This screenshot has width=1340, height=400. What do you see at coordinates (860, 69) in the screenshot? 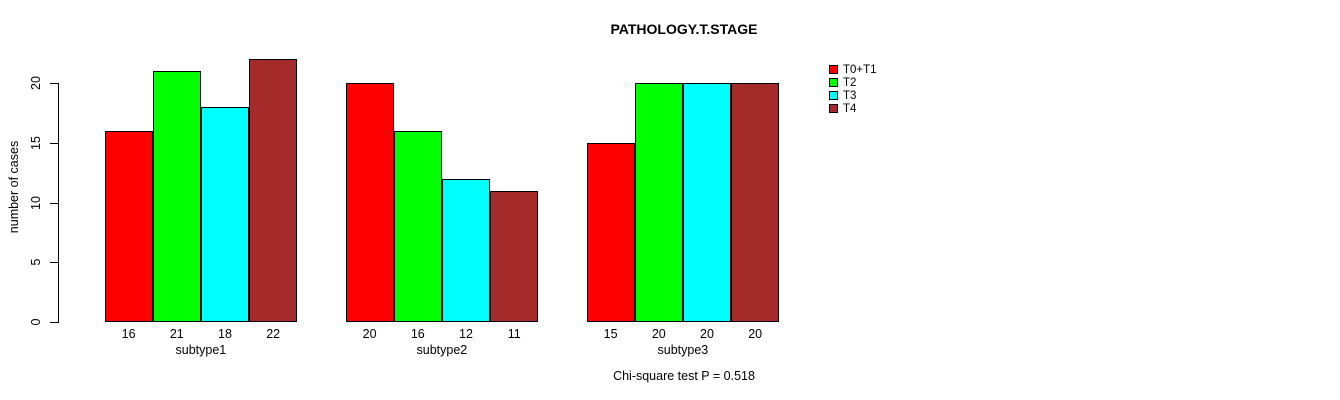
I see `legend-label: T0+T1` at bounding box center [860, 69].